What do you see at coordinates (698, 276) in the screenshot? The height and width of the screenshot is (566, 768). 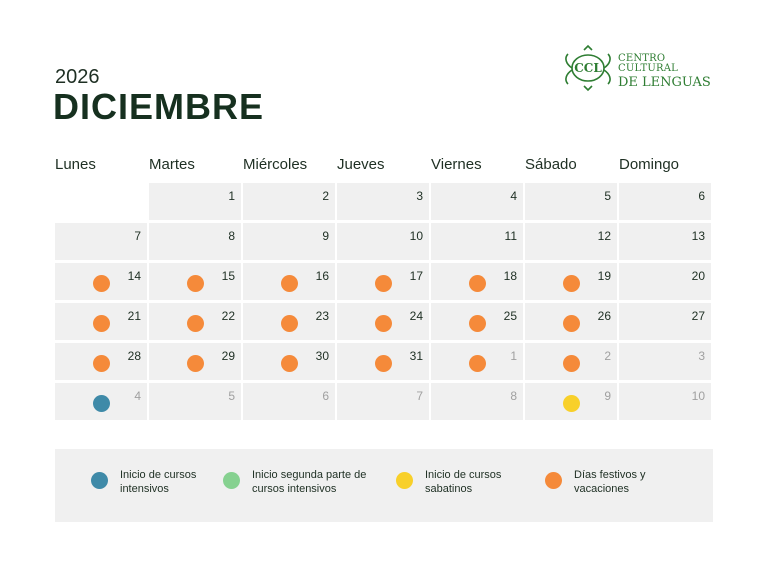 I see `day-number: 20` at bounding box center [698, 276].